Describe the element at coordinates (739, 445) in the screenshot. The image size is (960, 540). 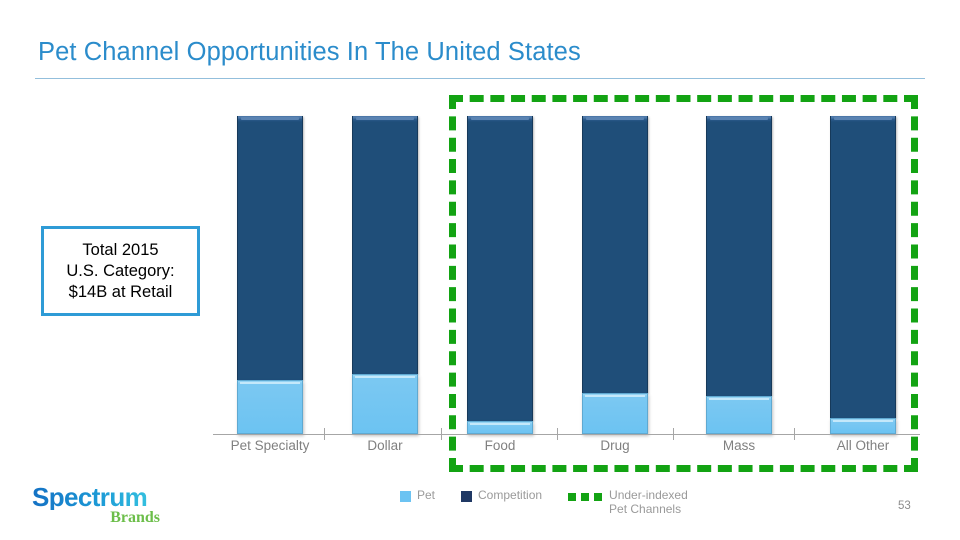
I see `category-label-mass: Mass` at that location.